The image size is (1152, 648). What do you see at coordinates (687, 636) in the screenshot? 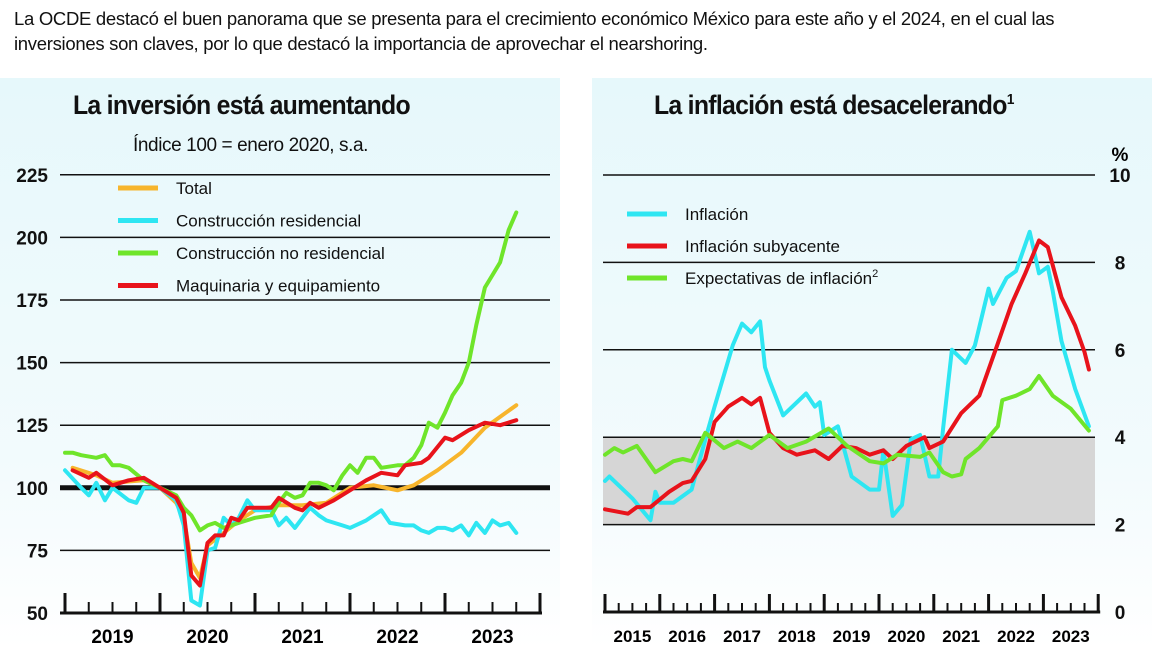
I see `x-tick-label: 2016` at bounding box center [687, 636].